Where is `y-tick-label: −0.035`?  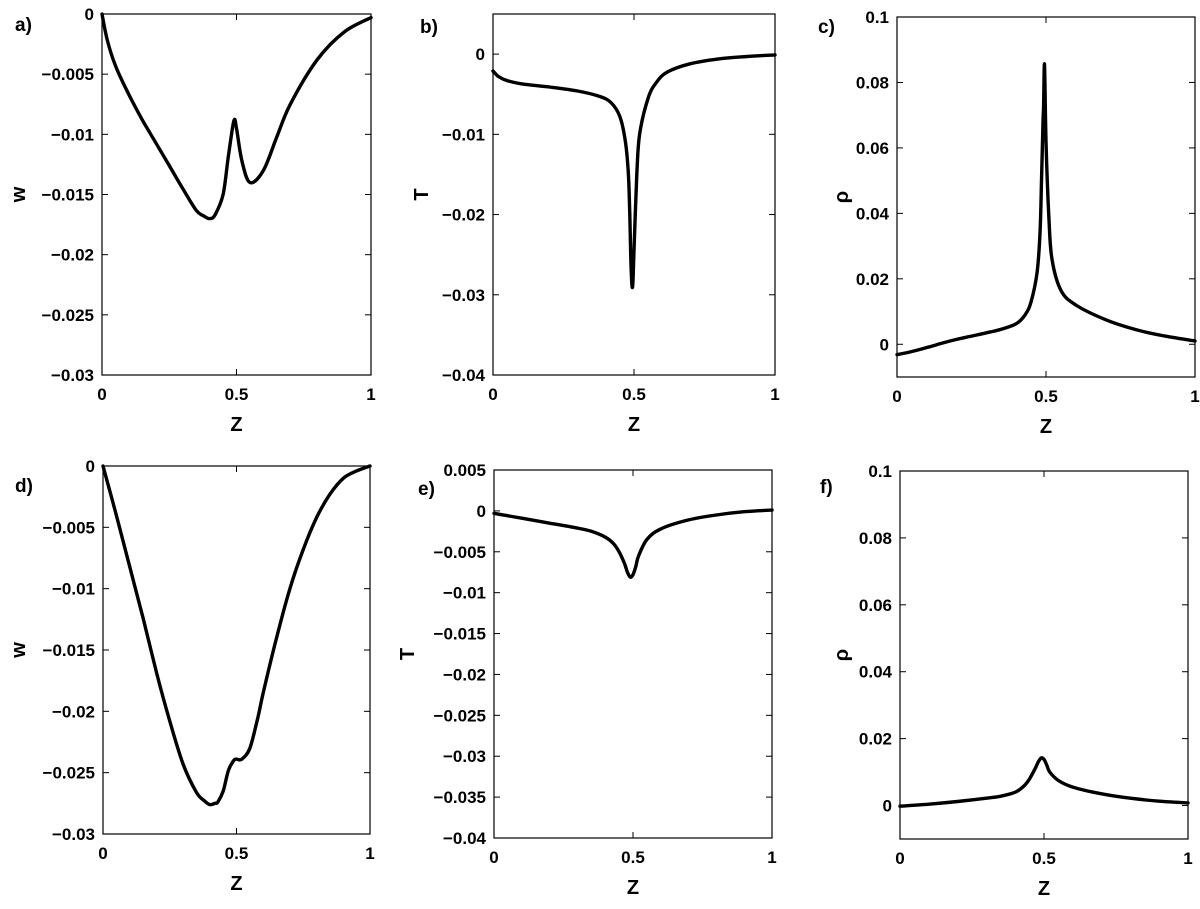
y-tick-label: −0.035 is located at coordinates (460, 797).